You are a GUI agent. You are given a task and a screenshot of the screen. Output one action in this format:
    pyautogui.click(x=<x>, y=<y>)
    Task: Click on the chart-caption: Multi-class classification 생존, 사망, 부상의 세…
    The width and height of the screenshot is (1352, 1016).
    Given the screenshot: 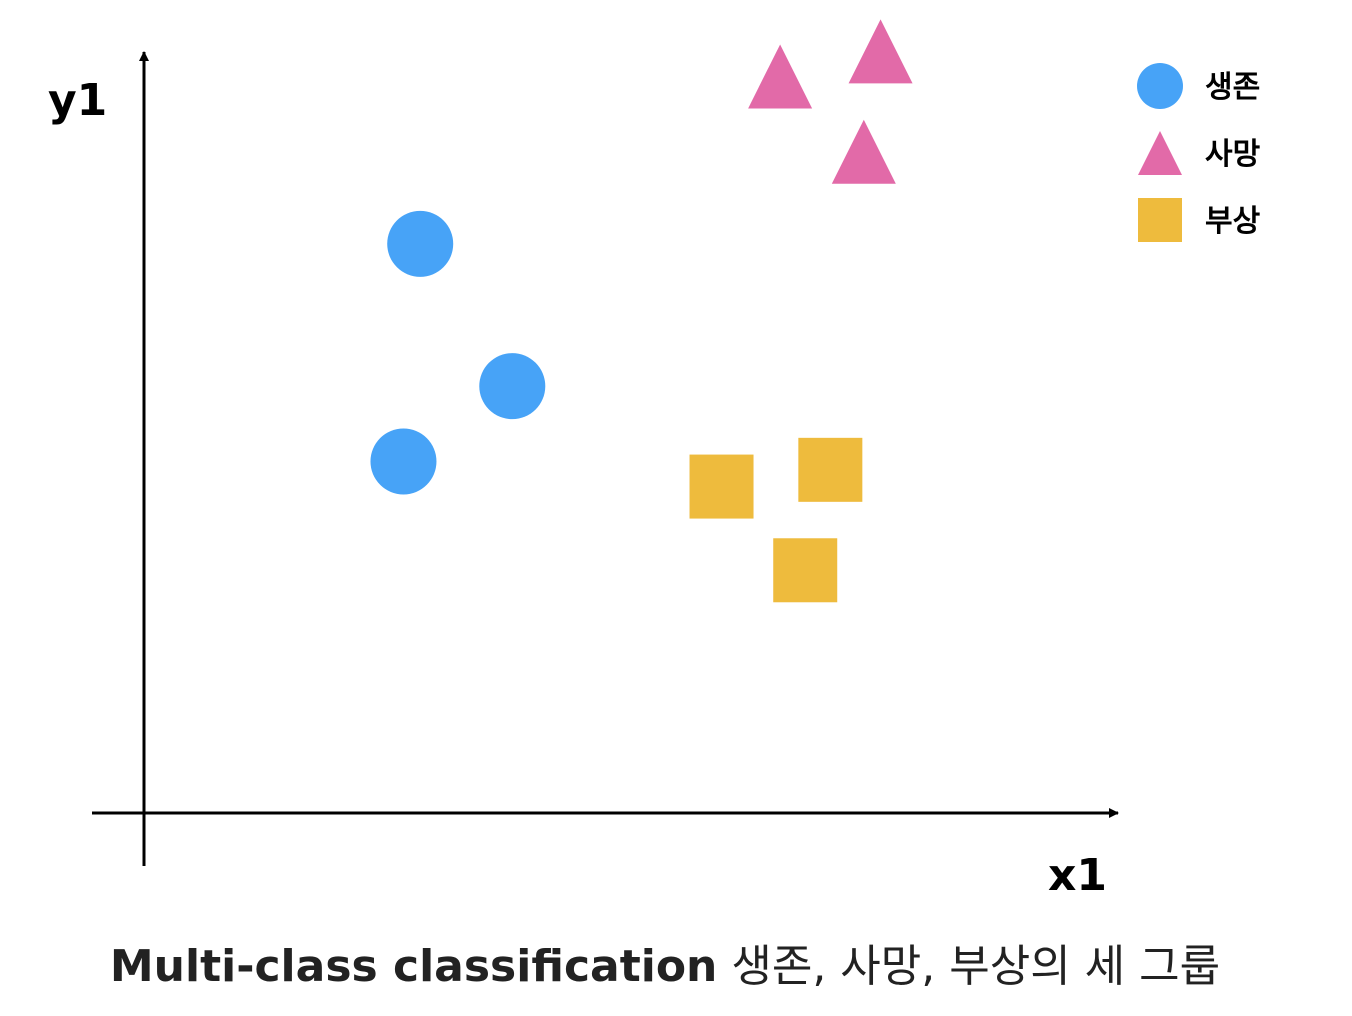 What is the action you would take?
    pyautogui.click(x=665, y=962)
    